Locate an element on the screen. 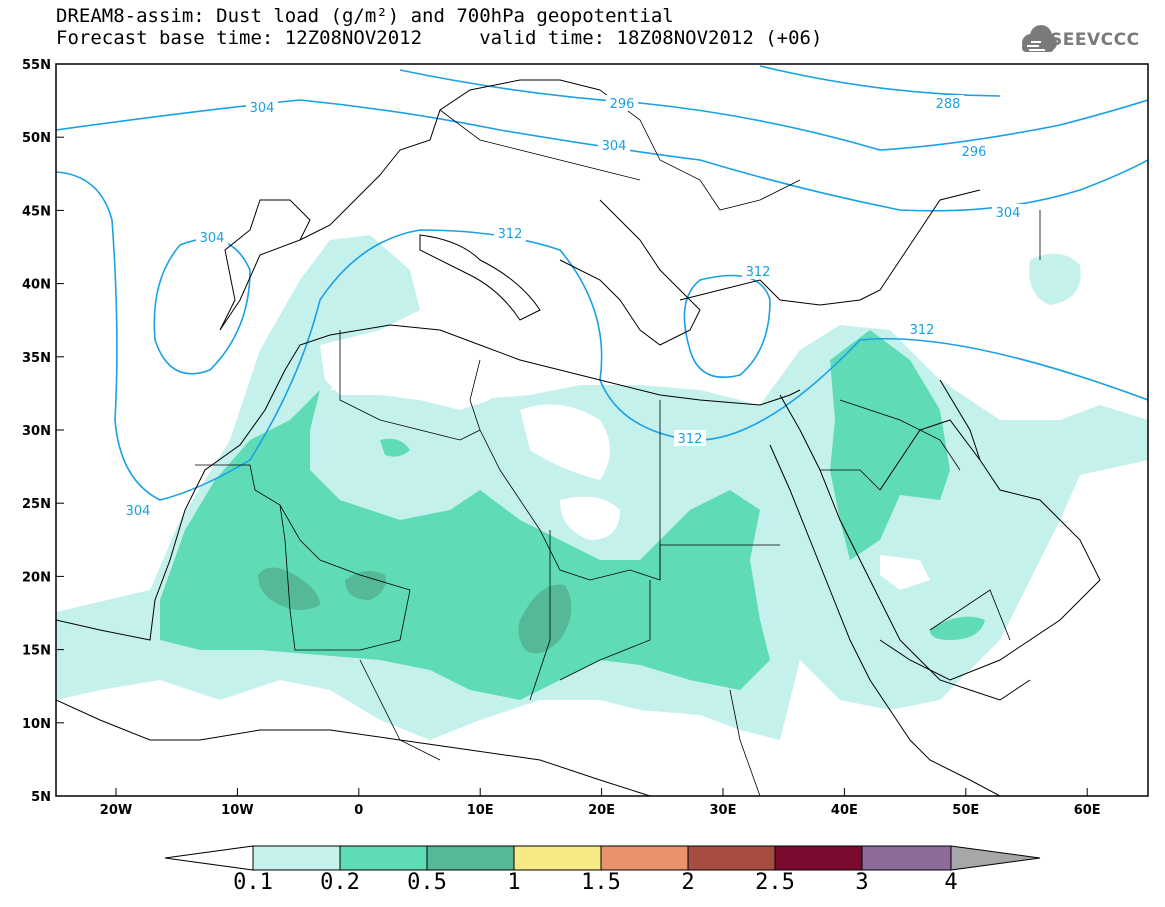 The height and width of the screenshot is (907, 1165). colorbar-label: 0.1 is located at coordinates (253, 882).